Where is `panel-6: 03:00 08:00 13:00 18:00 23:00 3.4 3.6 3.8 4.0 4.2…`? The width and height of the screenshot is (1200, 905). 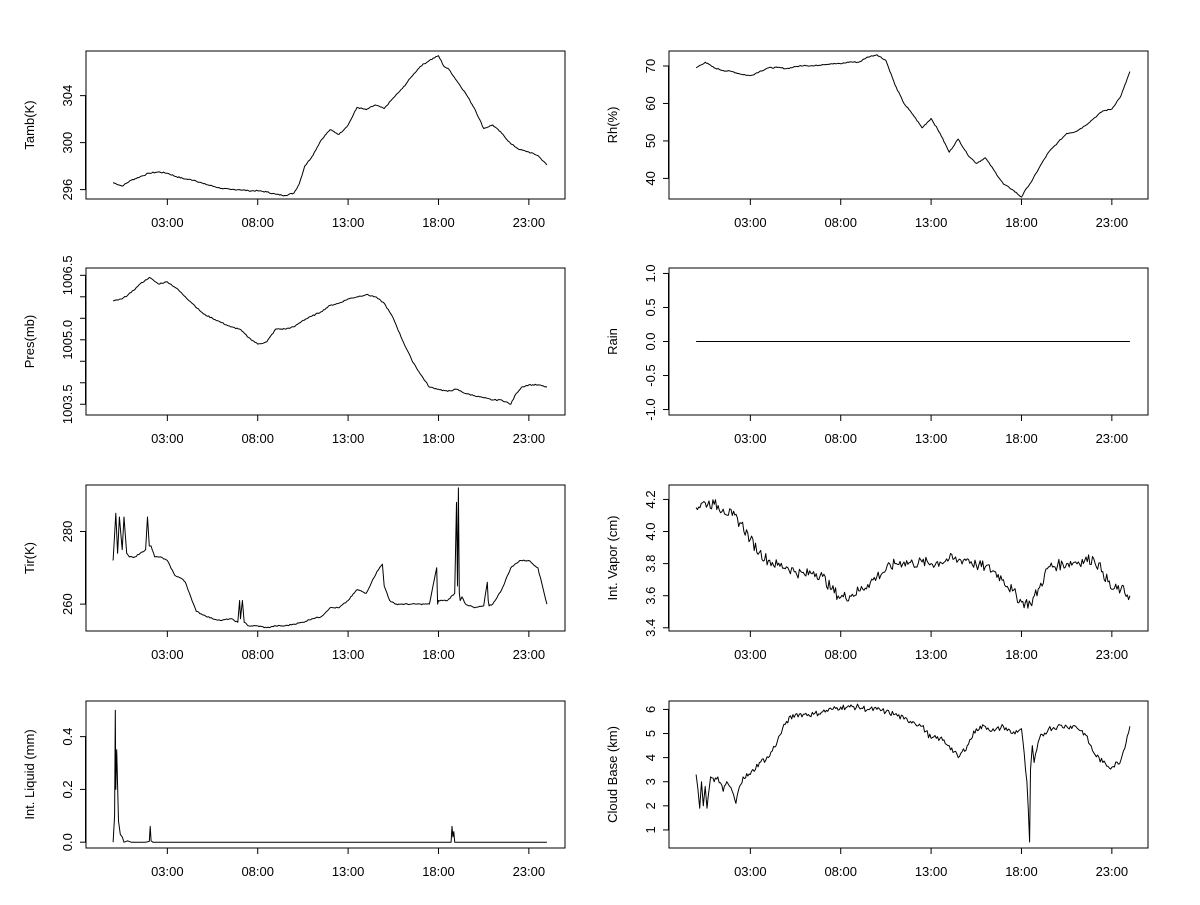
panel-6: 03:00 08:00 13:00 18:00 23:00 3.4 3.6 3.8 4.0 4.2… is located at coordinates (877, 573).